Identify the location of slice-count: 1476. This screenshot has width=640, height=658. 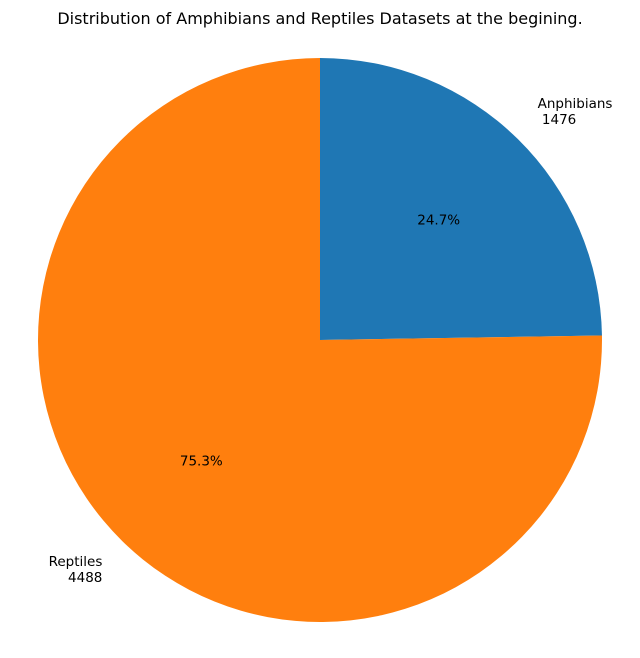
(557, 120).